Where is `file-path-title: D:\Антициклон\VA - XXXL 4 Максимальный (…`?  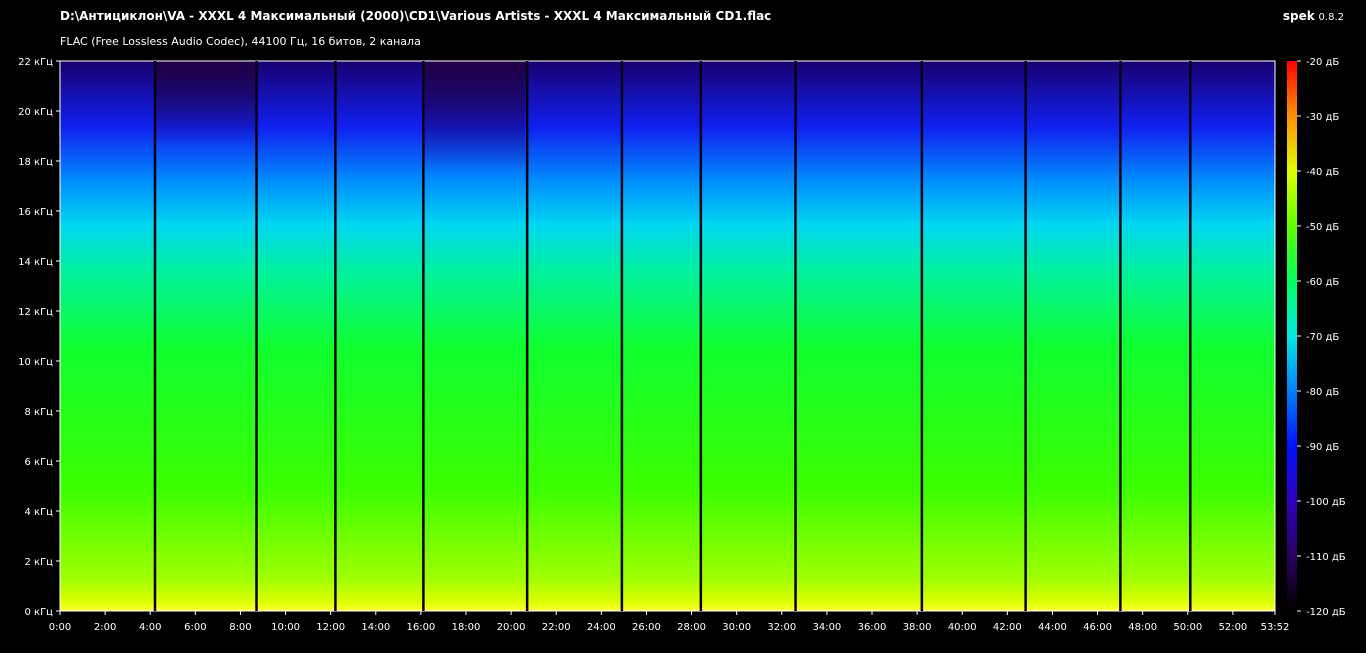 file-path-title: D:\Антициклон\VA - XXXL 4 Максимальный (… is located at coordinates (416, 16).